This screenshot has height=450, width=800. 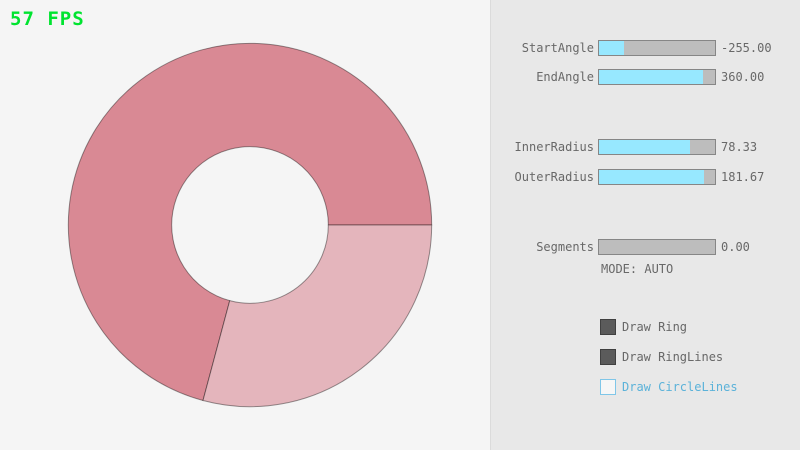 What do you see at coordinates (554, 177) in the screenshot?
I see `outerradius-label: OuterRadius` at bounding box center [554, 177].